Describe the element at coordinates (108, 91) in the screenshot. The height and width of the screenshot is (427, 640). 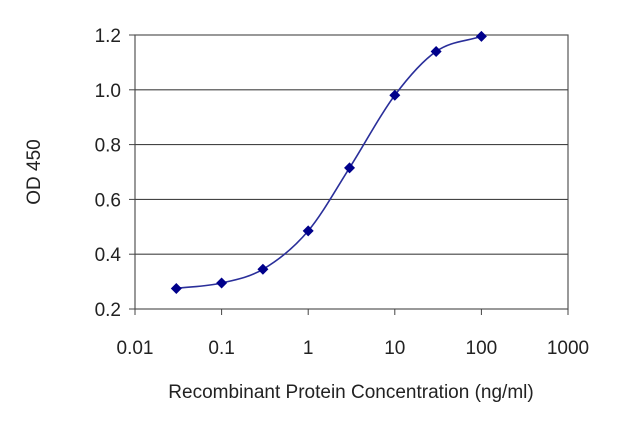
I see `y-tick-label: 1.0` at that location.